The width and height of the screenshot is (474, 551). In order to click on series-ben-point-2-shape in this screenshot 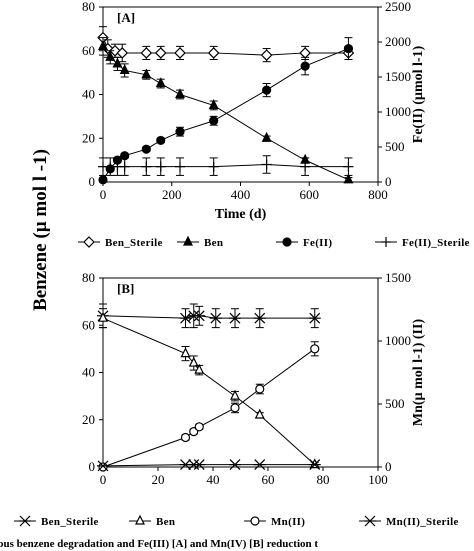, I will do `click(117, 62)`.